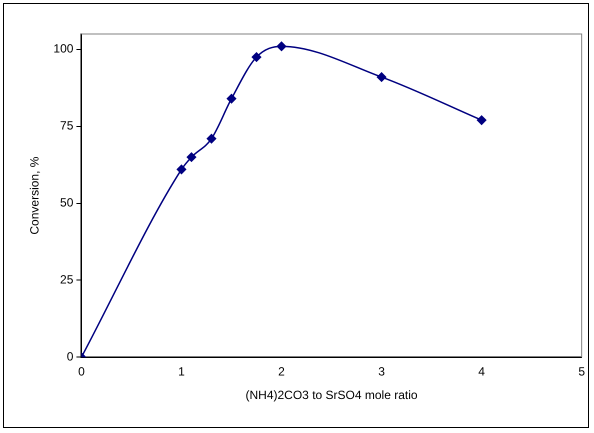 Image resolution: width=594 pixels, height=433 pixels. Describe the element at coordinates (67, 279) in the screenshot. I see `y-tick-label: 25` at that location.